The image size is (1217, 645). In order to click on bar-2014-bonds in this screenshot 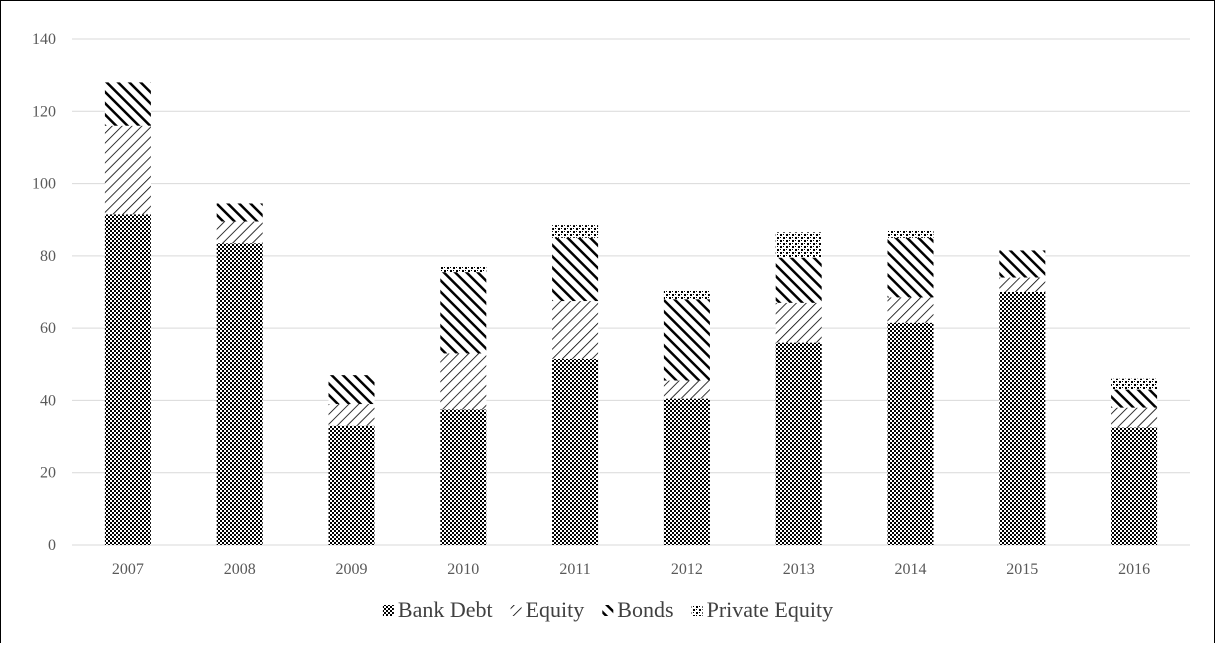, I will do `click(910, 267)`.